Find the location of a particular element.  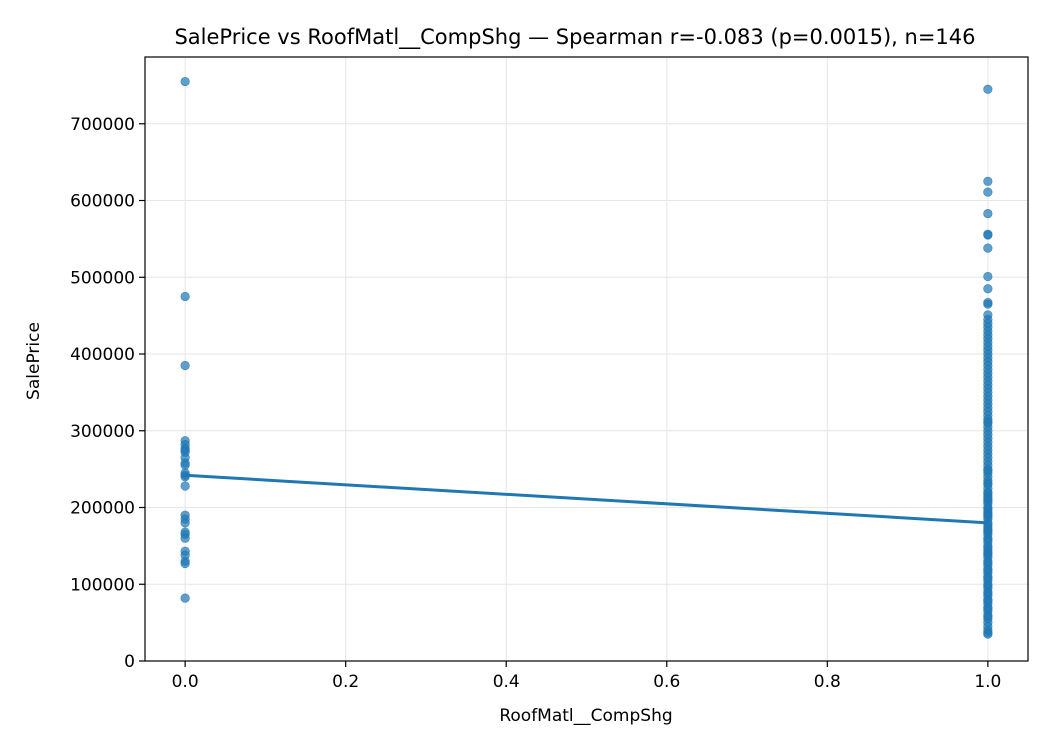

x-axis-ticks: 0.0 0.2 0.4 0.6 0.8 1.0 is located at coordinates (586, 676).